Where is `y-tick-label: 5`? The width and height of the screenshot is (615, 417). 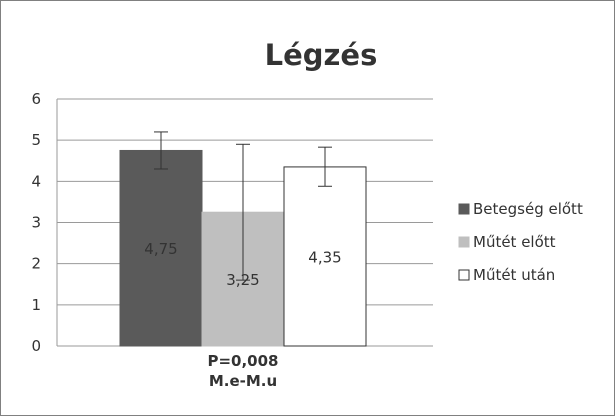
y-tick-label: 5 is located at coordinates (36, 140).